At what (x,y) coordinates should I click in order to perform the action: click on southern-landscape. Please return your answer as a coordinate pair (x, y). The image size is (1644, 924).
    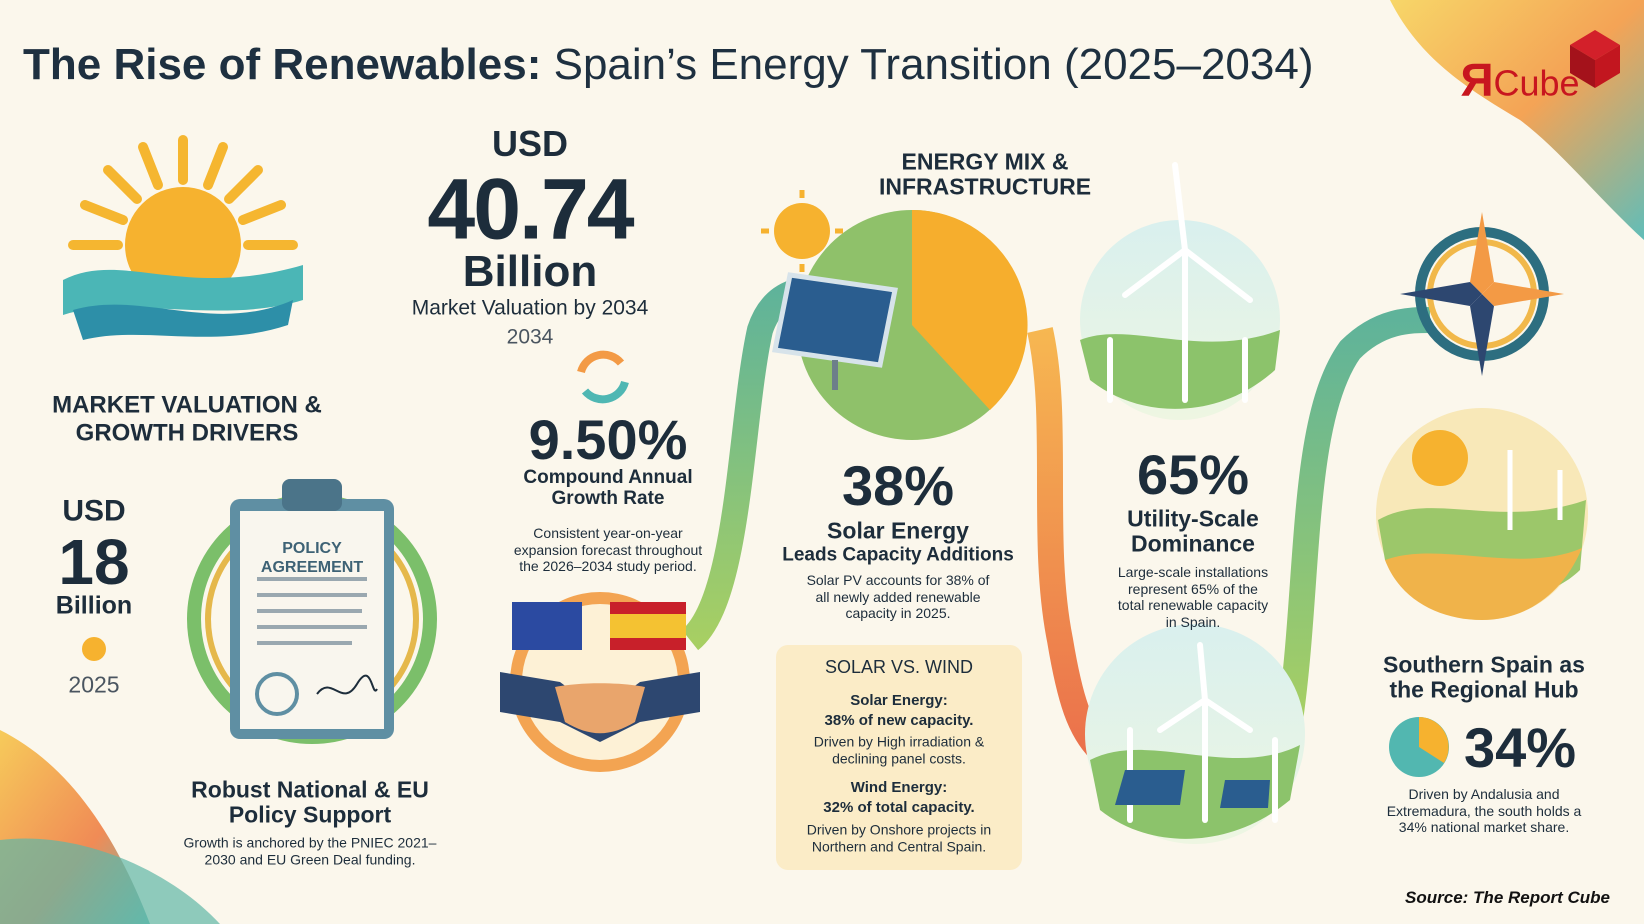
    Looking at the image, I should click on (1482, 514).